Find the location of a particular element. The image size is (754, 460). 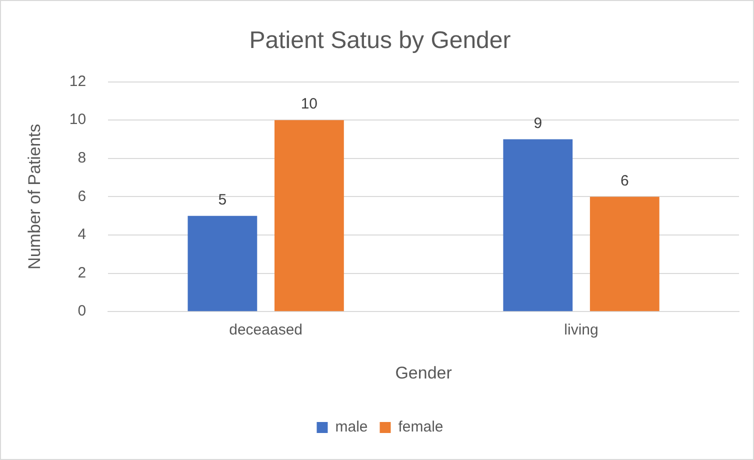

data-label: 5 is located at coordinates (222, 199).